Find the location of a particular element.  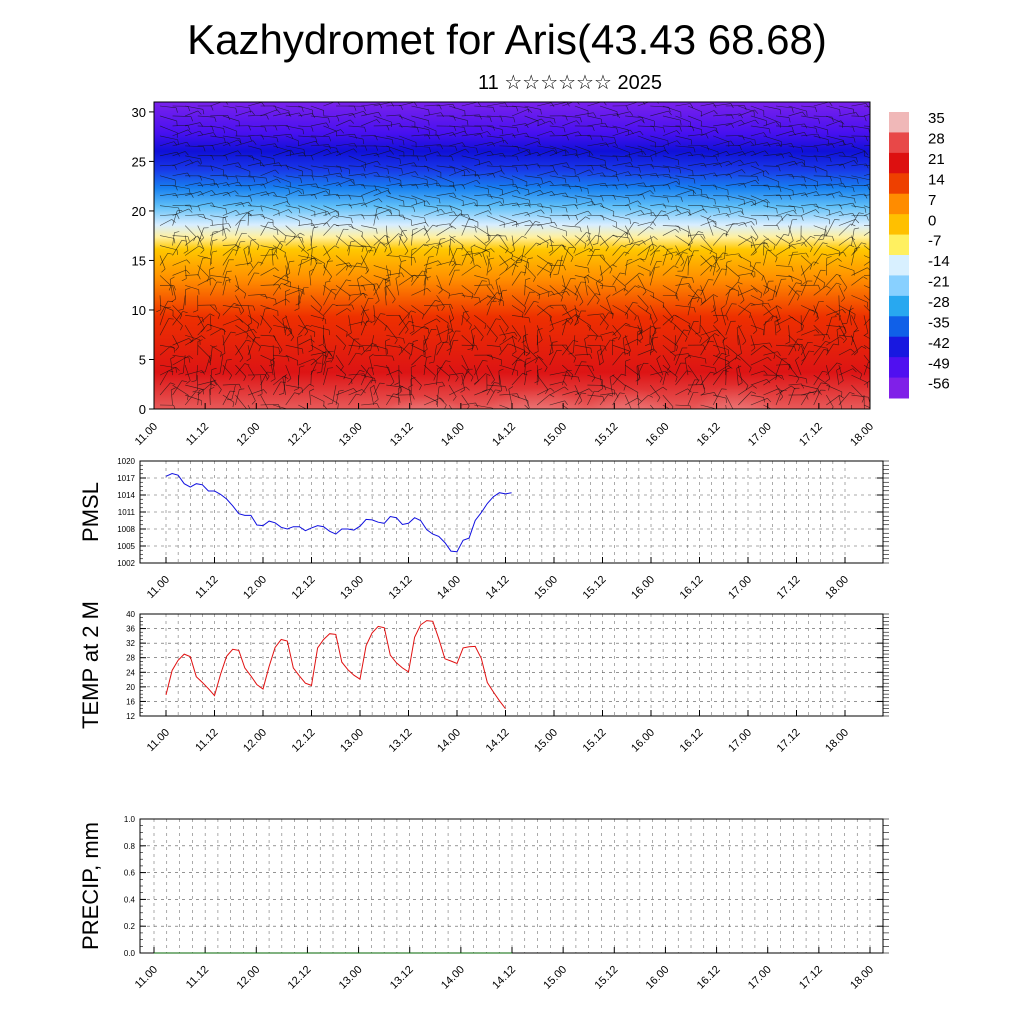

colorbar-label: 0 is located at coordinates (932, 220).